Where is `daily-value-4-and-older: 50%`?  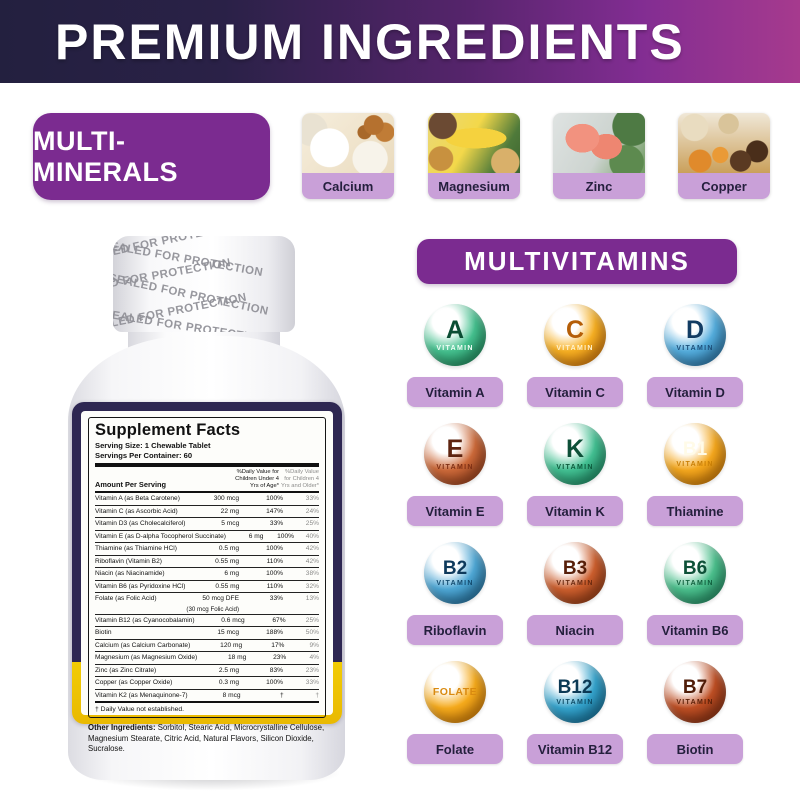 daily-value-4-and-older: 50% is located at coordinates (312, 633).